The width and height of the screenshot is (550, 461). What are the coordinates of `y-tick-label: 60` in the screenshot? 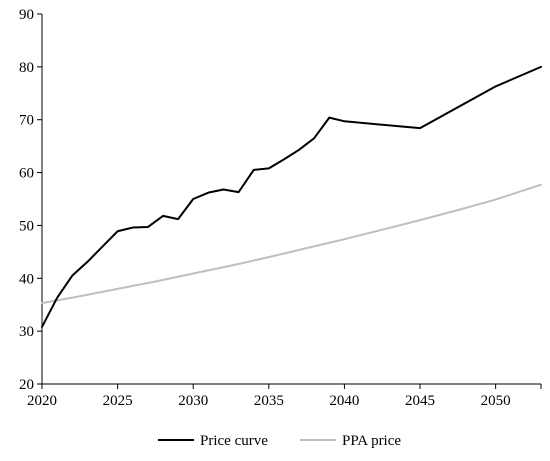 It's located at (26, 174).